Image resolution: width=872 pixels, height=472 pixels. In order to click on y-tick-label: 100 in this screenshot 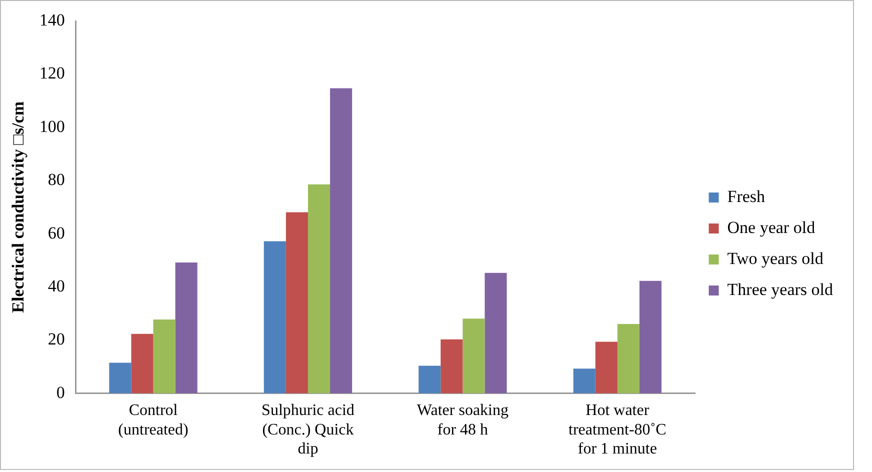, I will do `click(52, 126)`.